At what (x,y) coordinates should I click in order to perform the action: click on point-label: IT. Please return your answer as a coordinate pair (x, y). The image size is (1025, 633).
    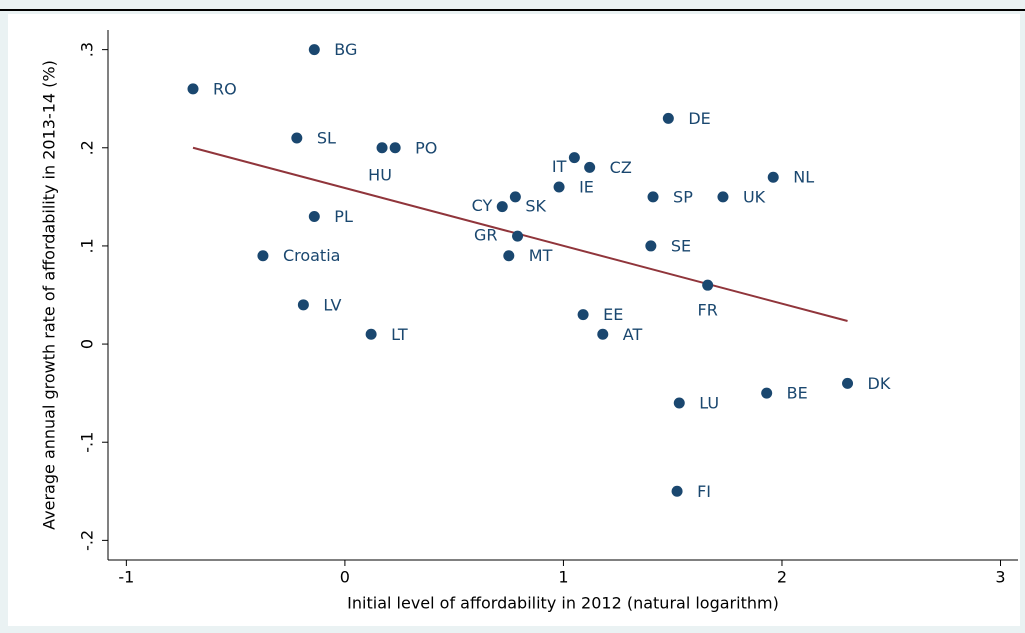
    Looking at the image, I should click on (559, 166).